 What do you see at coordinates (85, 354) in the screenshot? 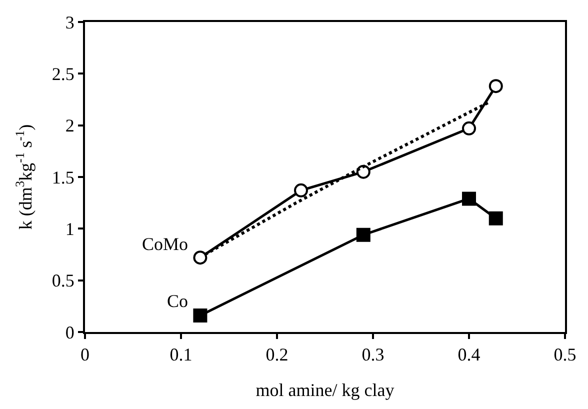
I see `x-tick-label: 0` at bounding box center [85, 354].